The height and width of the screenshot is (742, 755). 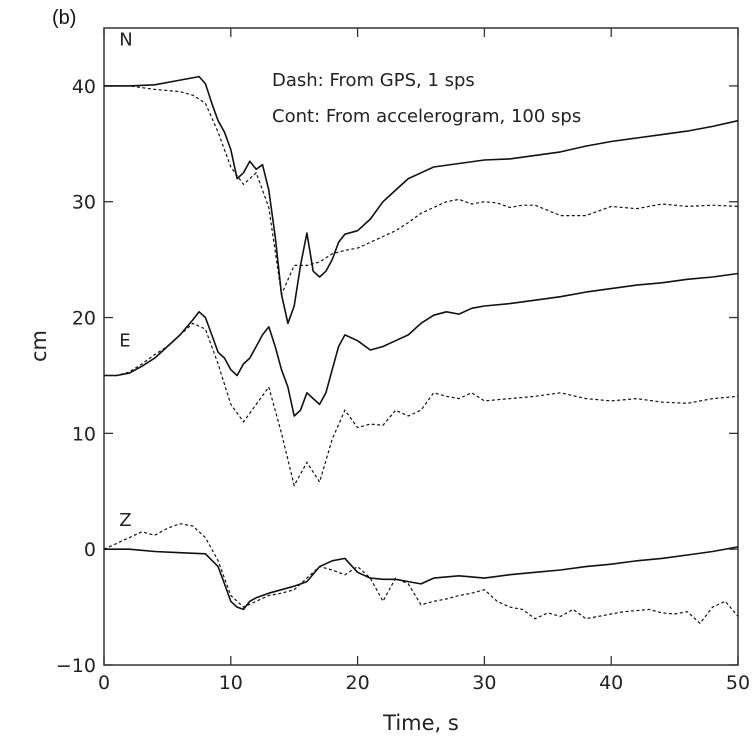 What do you see at coordinates (125, 520) in the screenshot?
I see `component-label-z: Z` at bounding box center [125, 520].